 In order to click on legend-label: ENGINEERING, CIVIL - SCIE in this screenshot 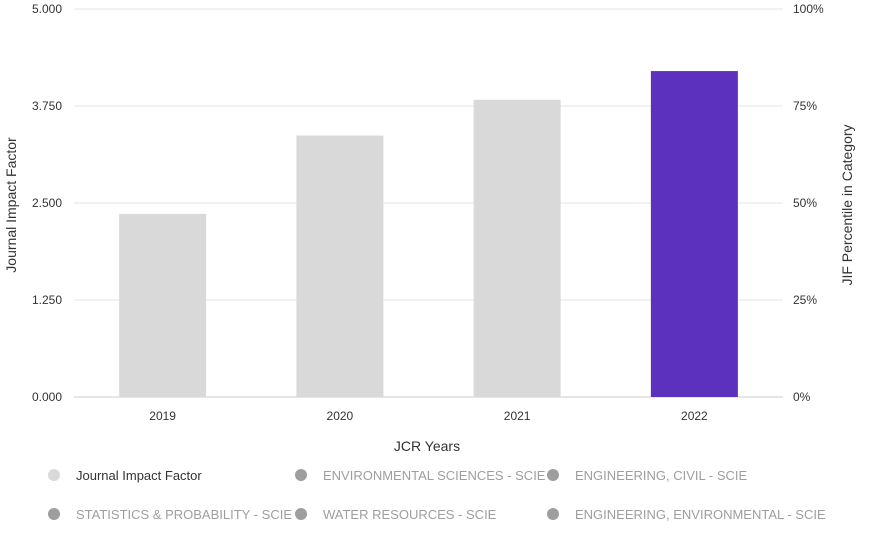, I will do `click(661, 475)`.